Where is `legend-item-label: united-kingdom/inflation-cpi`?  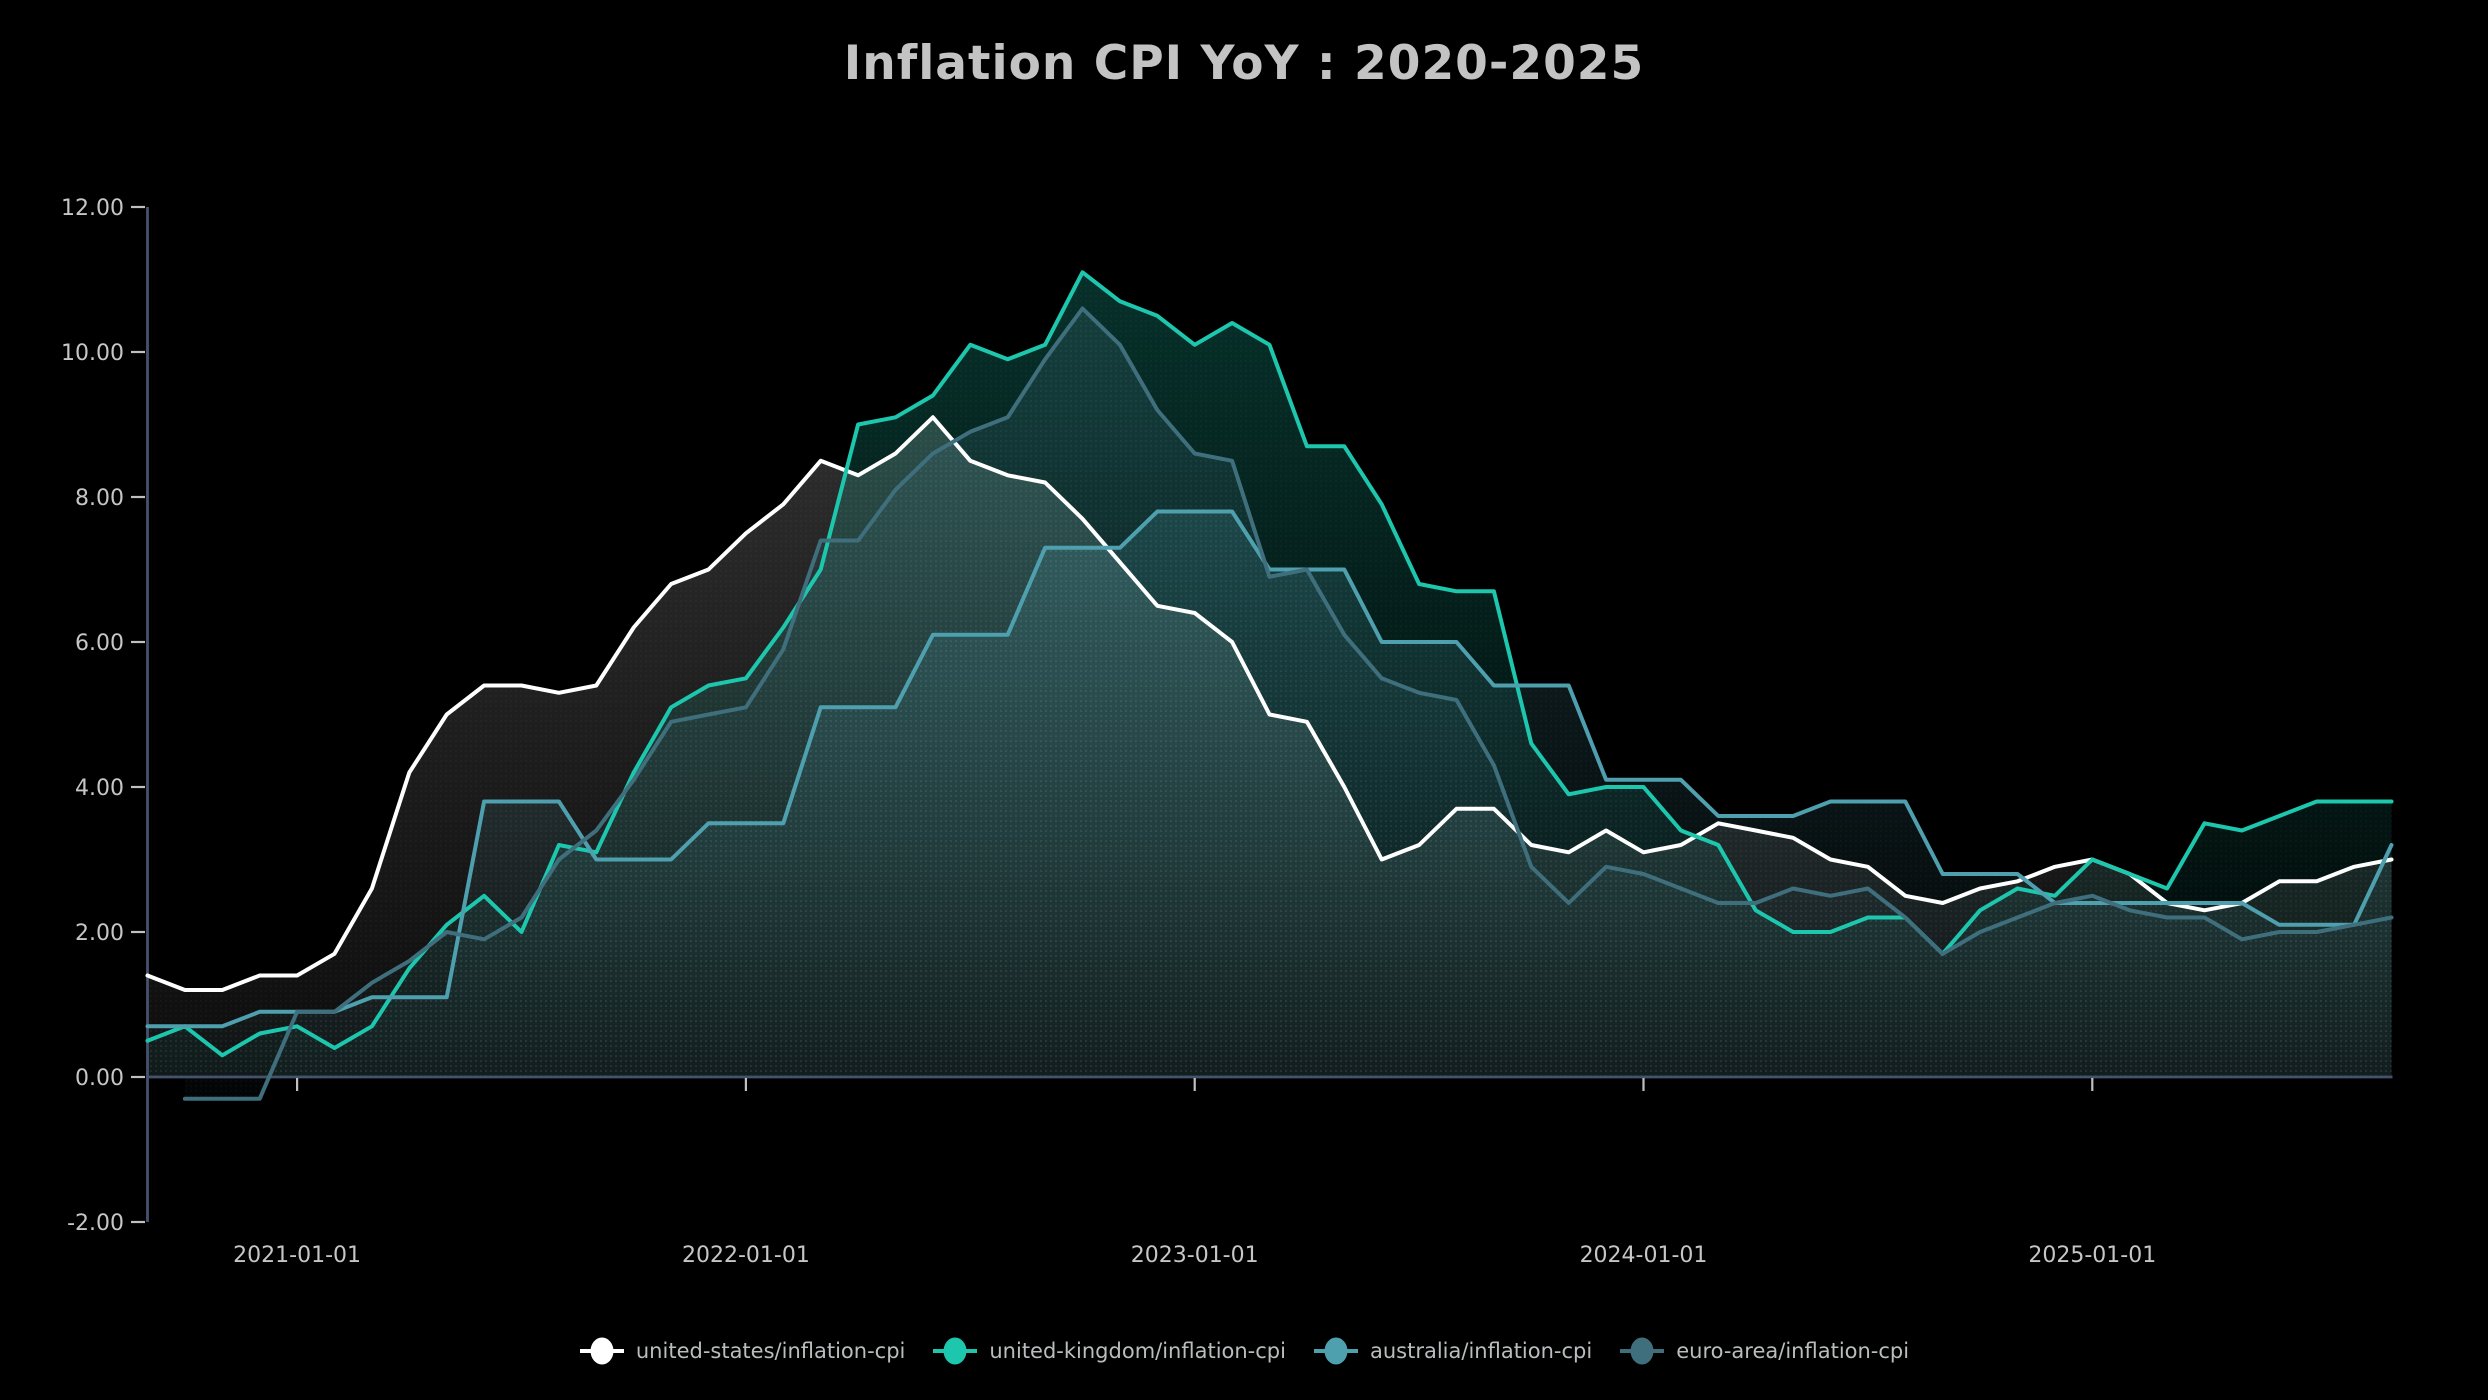
legend-item-label: united-kingdom/inflation-cpi is located at coordinates (1137, 1351).